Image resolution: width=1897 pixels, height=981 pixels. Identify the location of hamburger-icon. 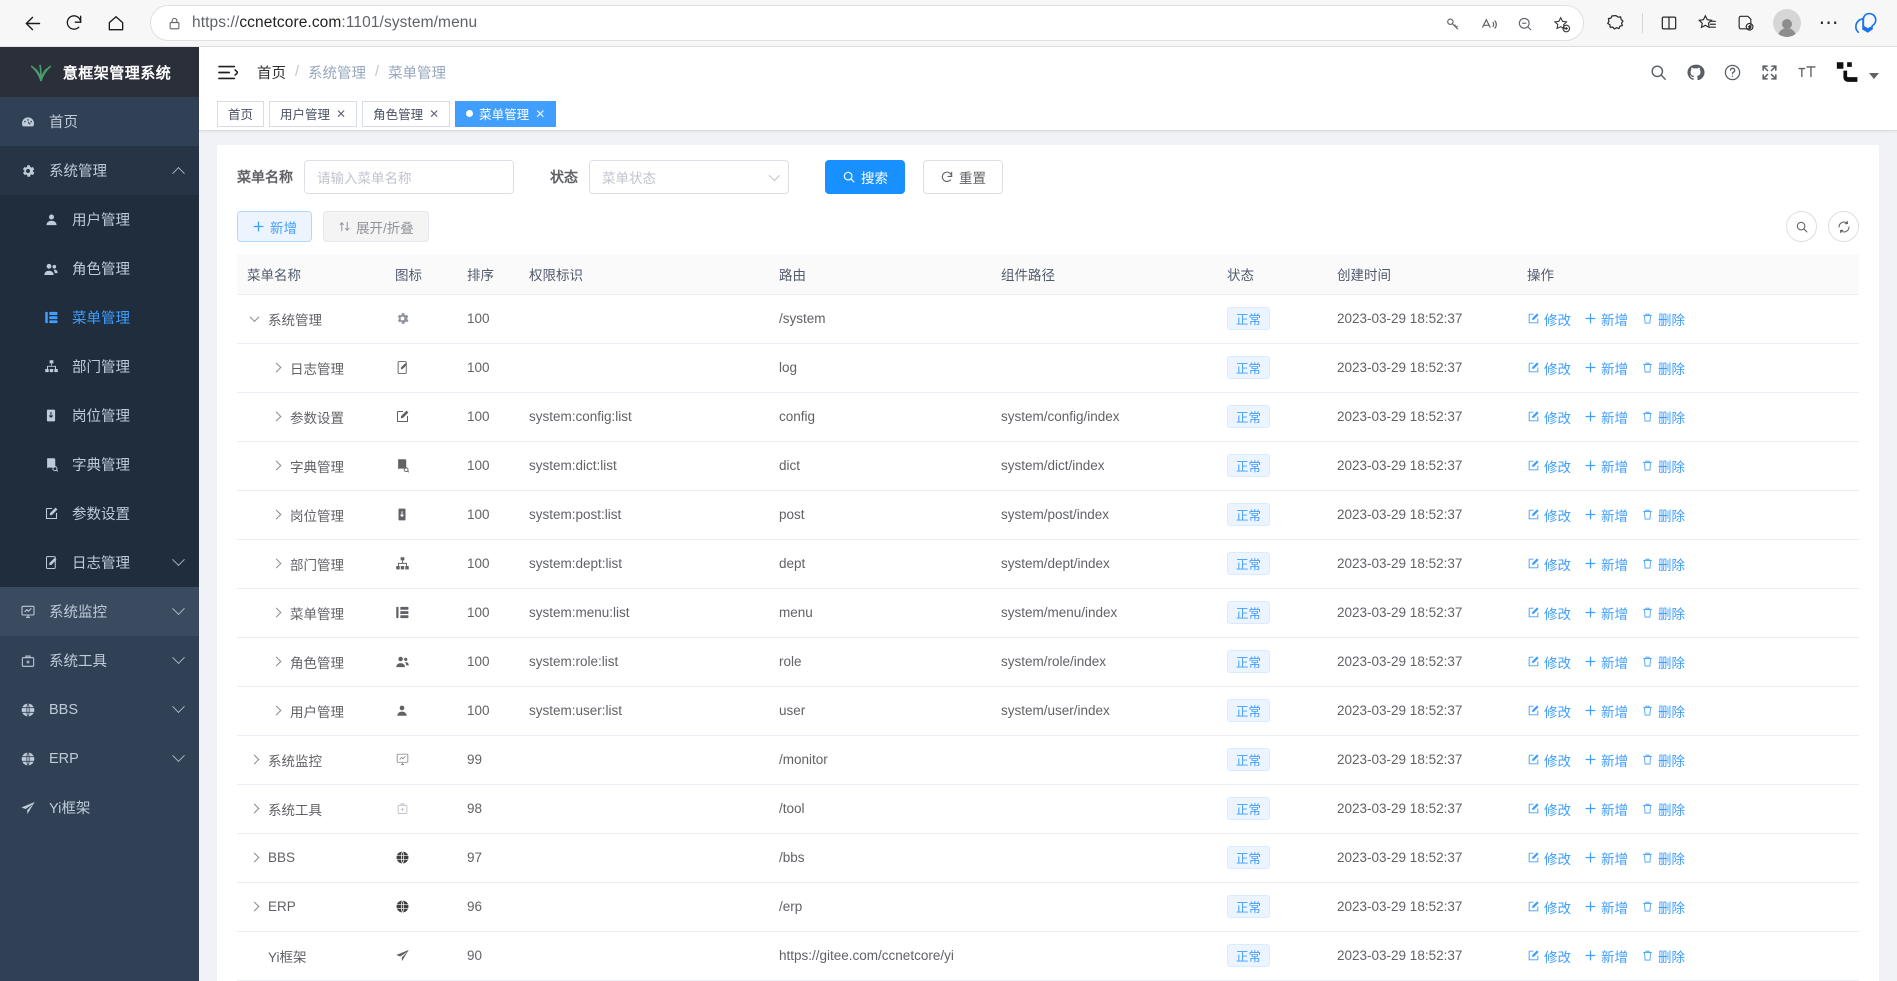
(228, 72).